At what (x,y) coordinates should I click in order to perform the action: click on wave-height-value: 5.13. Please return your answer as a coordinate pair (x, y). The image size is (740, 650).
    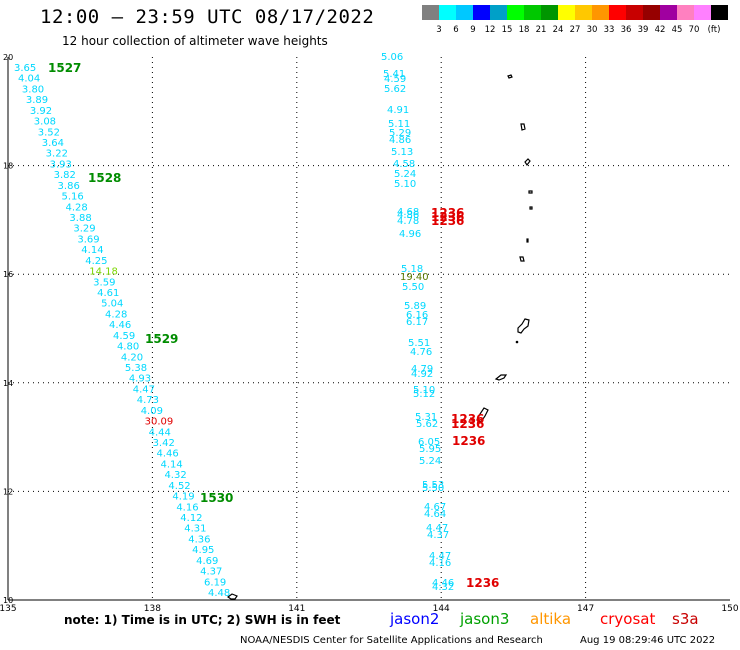
    Looking at the image, I should click on (402, 152).